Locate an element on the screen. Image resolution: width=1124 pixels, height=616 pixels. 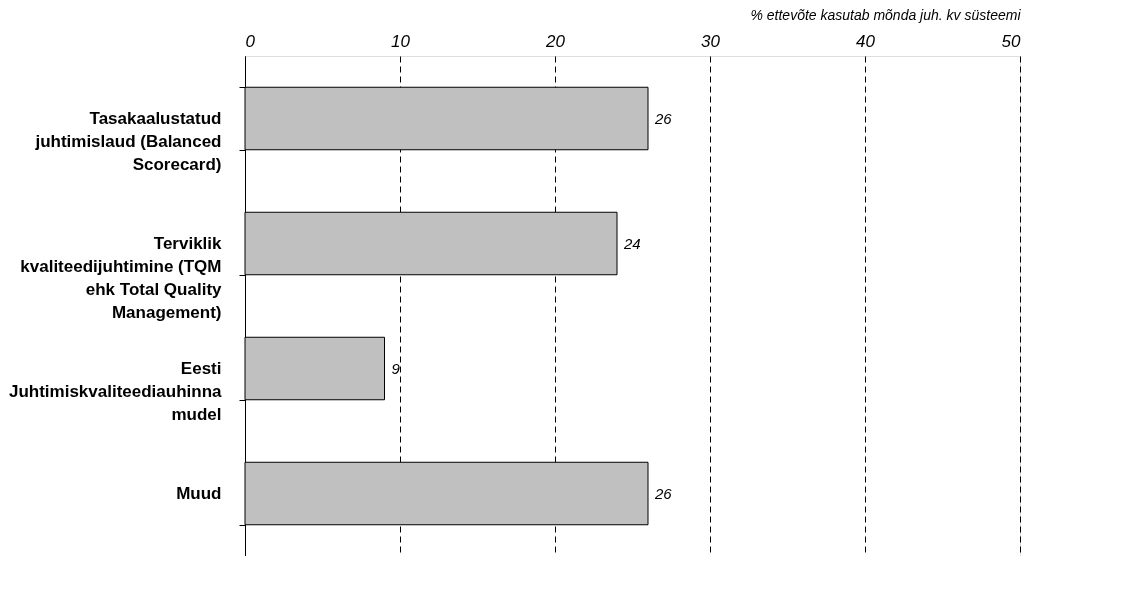
data-label: 9 is located at coordinates (396, 368).